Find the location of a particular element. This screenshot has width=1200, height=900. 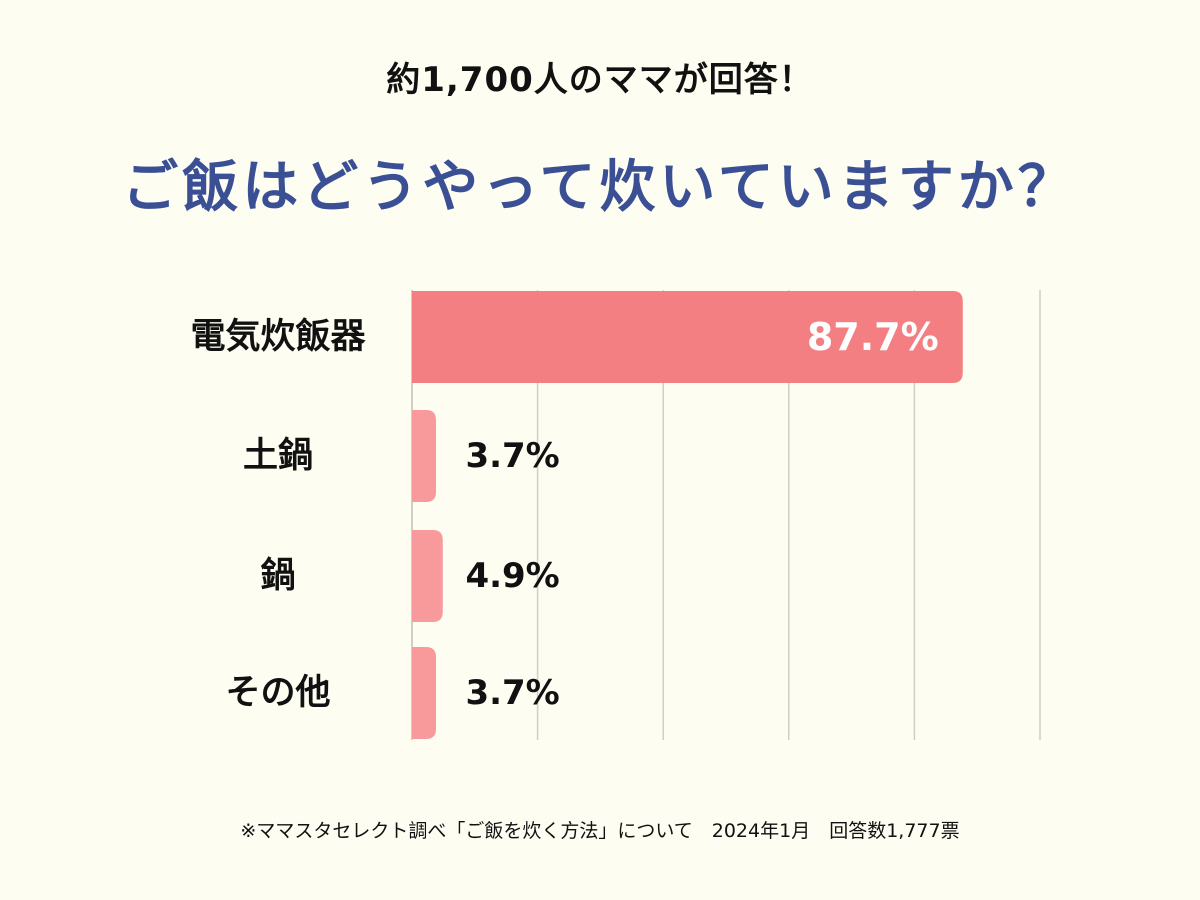

category-label: 鍋 is located at coordinates (277, 575).